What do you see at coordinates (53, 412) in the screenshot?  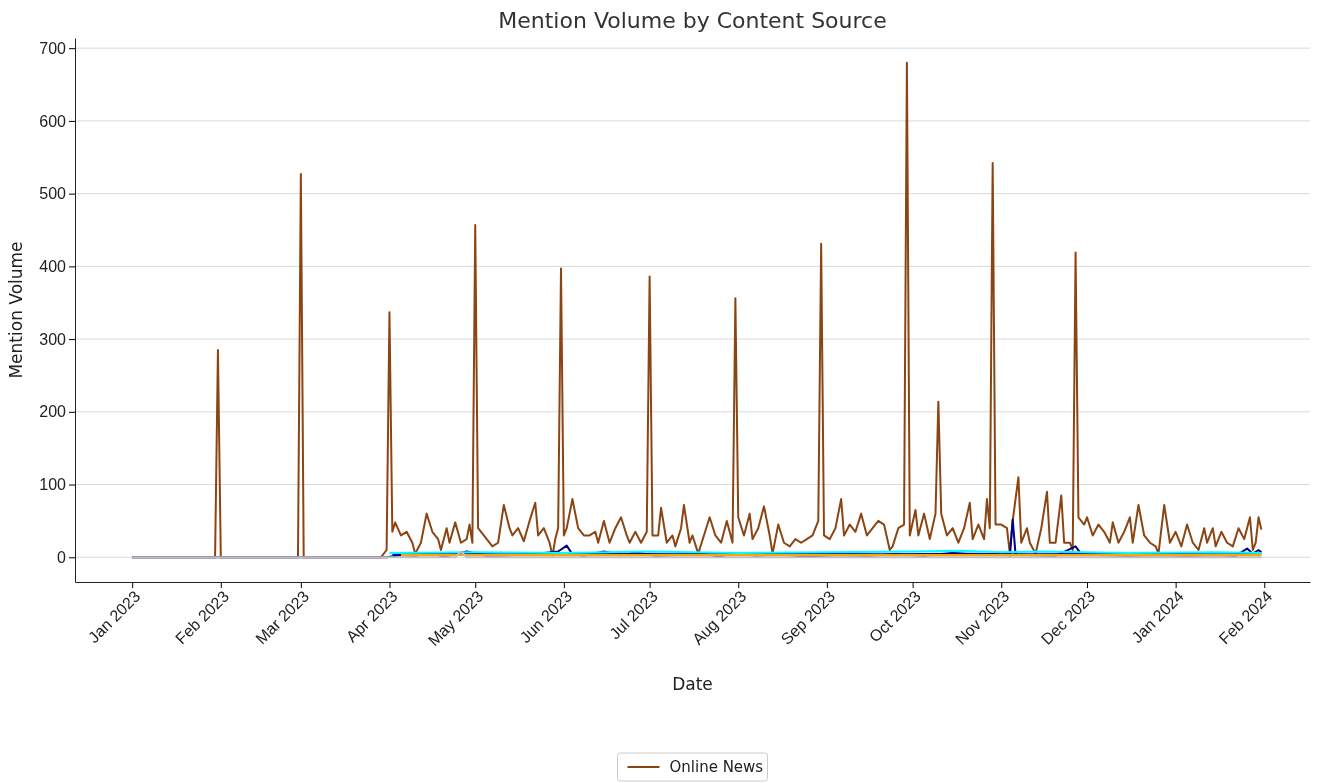 I see `y-tick-label: 200` at bounding box center [53, 412].